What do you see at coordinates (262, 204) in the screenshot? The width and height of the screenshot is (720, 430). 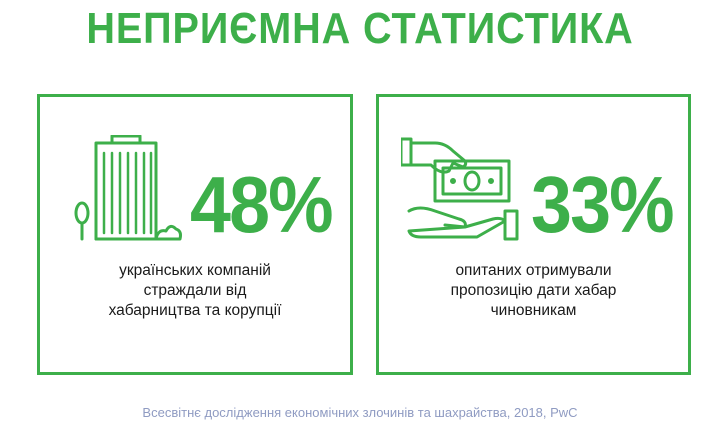 I see `stat-value: 48%` at bounding box center [262, 204].